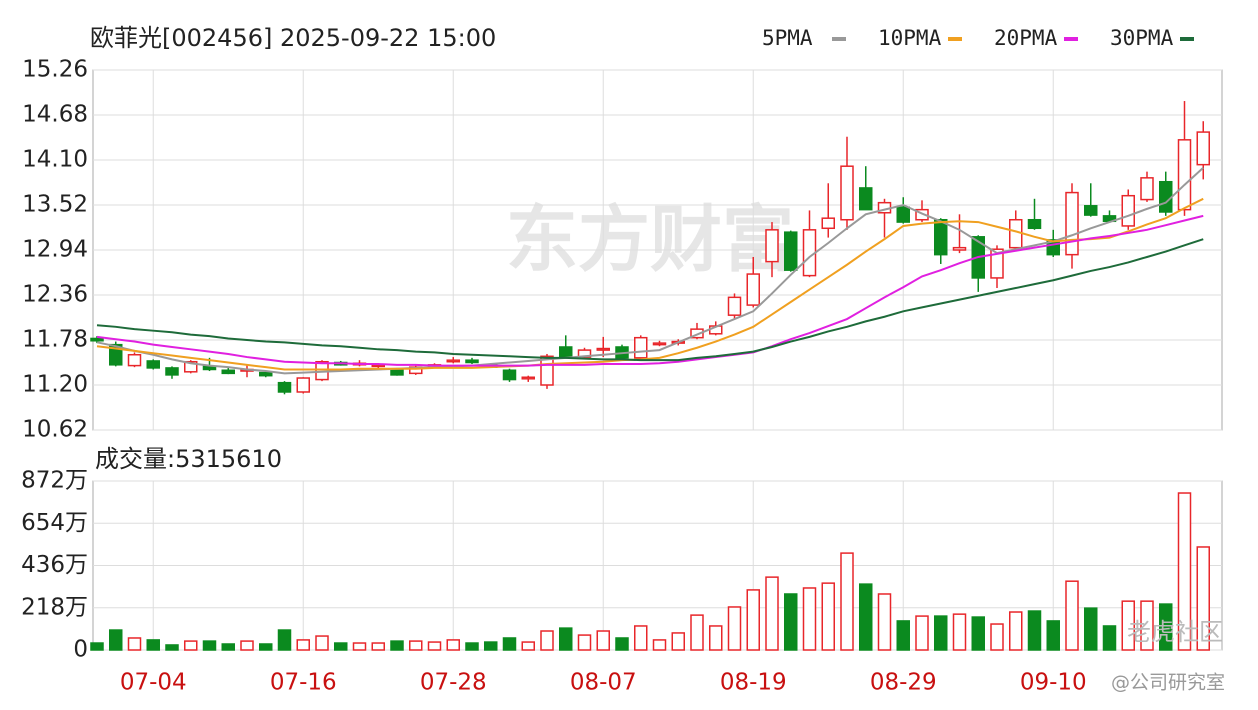 This screenshot has height=710, width=1258. I want to click on y-tick-label: 11.78, so click(55, 340).